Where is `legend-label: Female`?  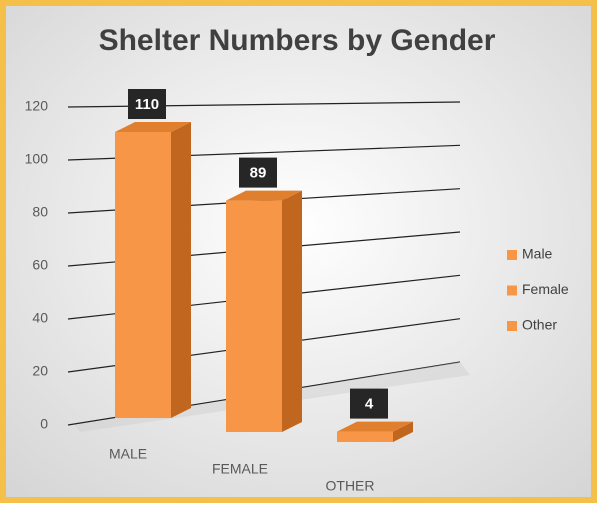 legend-label: Female is located at coordinates (545, 289).